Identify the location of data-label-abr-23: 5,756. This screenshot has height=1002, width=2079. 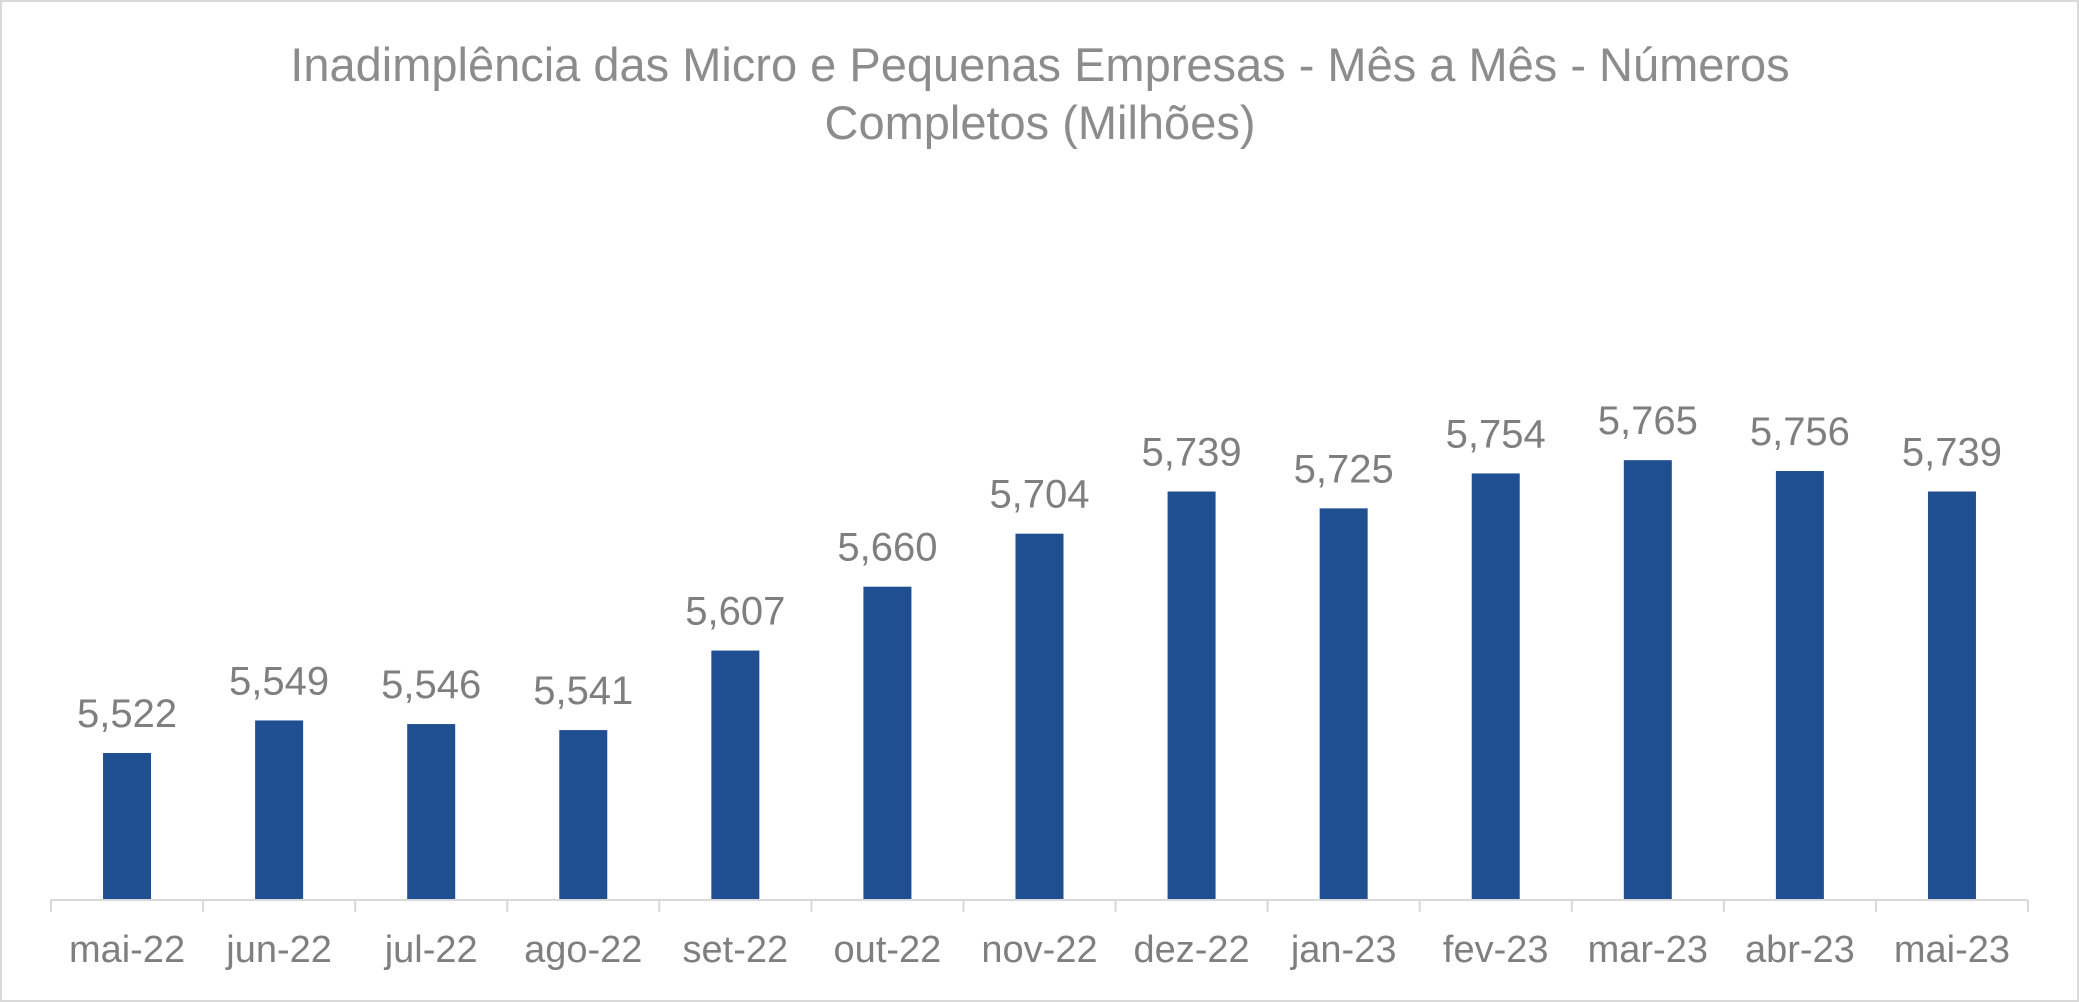
(1800, 432).